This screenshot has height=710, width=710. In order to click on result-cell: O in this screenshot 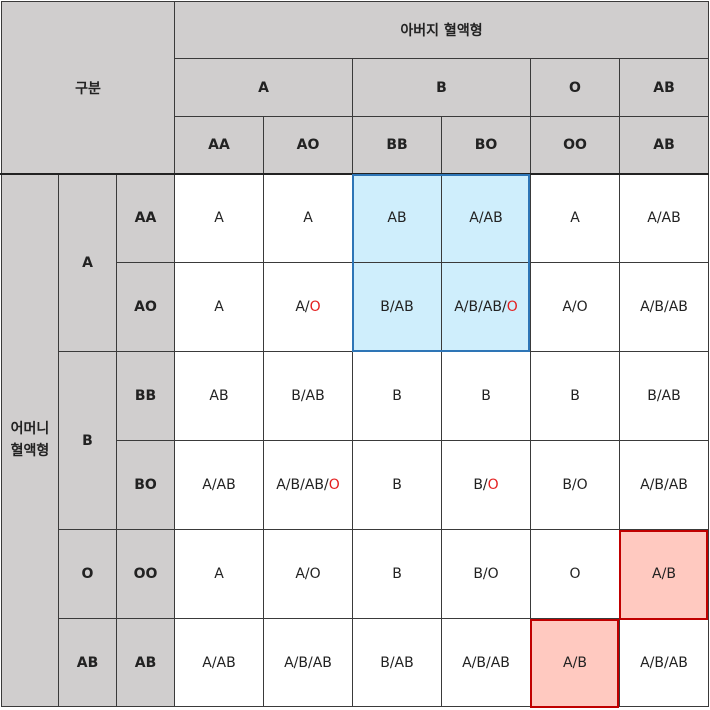, I will do `click(575, 574)`.